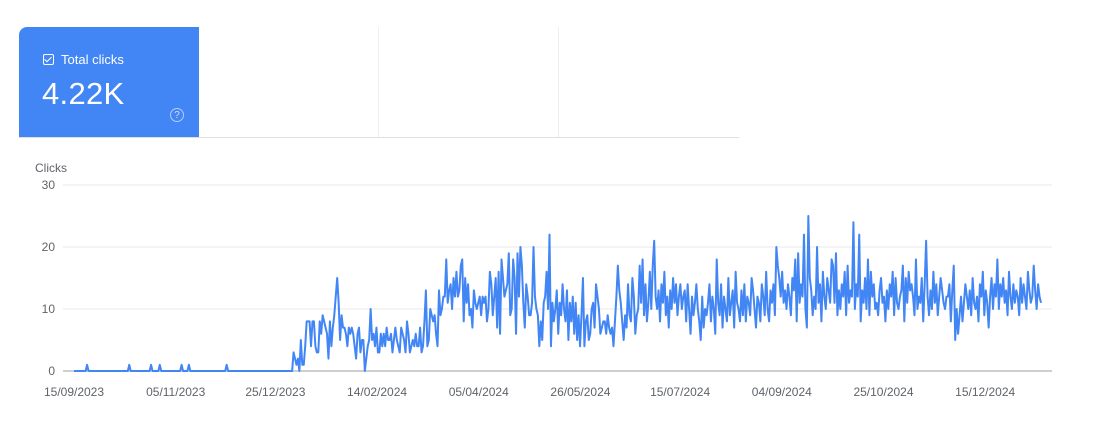  I want to click on x-tick-label: 25/10/2024, so click(883, 392).